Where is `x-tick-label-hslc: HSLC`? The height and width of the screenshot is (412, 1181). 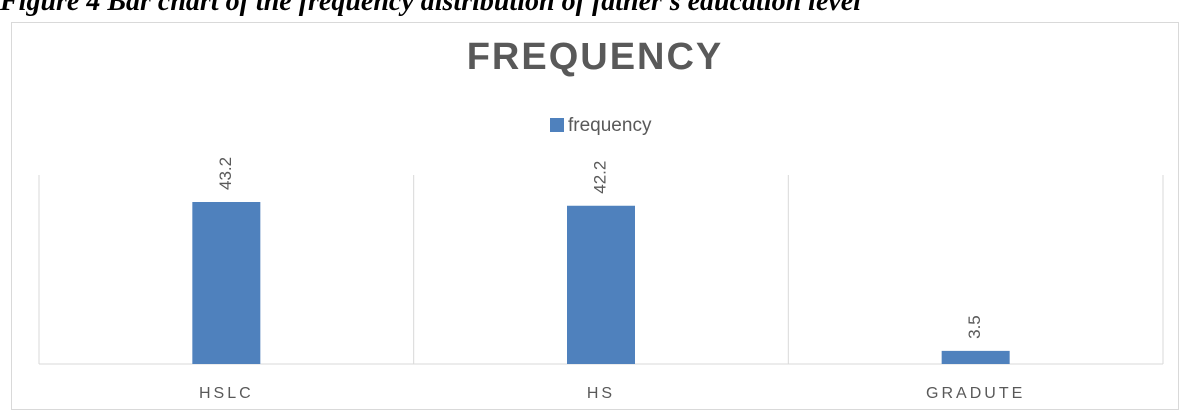 x-tick-label-hslc: HSLC is located at coordinates (226, 393).